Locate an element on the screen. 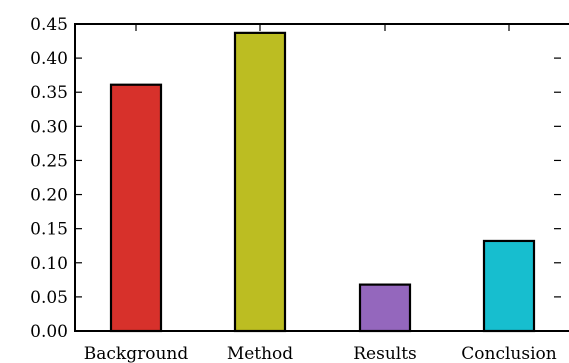 The image size is (569, 363). y-tick-label: 0.25 is located at coordinates (49, 161).